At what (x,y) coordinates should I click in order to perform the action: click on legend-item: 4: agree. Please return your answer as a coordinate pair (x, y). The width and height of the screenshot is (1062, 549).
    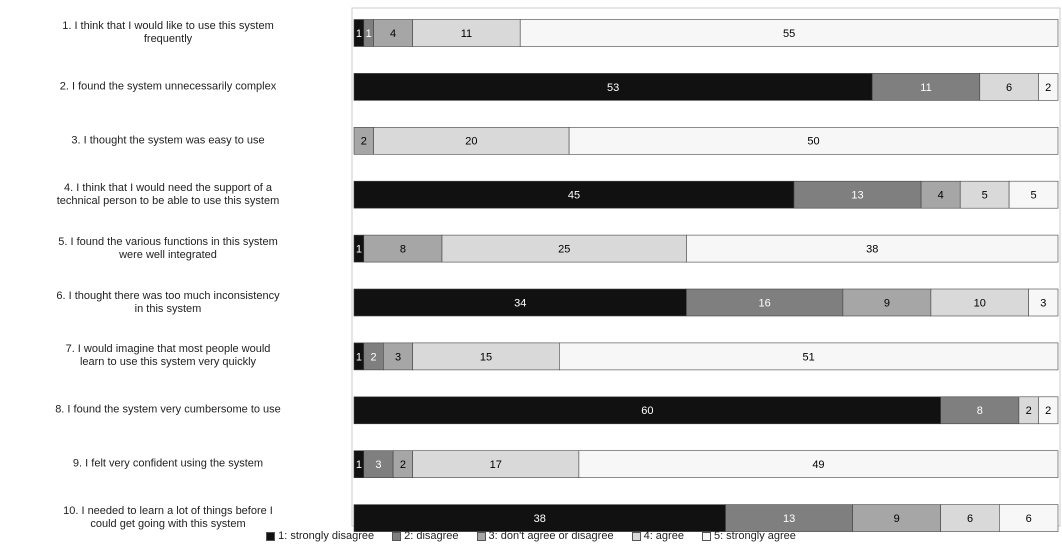
    Looking at the image, I should click on (657, 536).